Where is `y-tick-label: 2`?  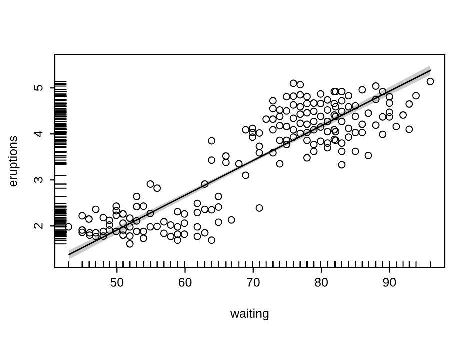
y-tick-label: 2 is located at coordinates (38, 226).